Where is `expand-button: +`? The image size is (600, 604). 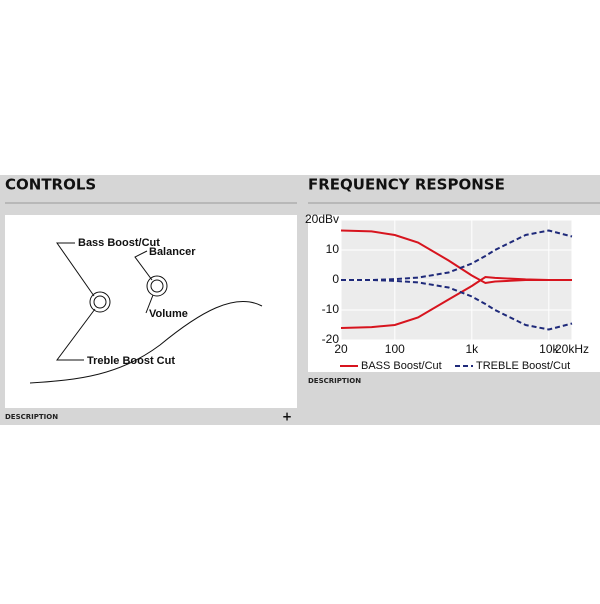 expand-button: + is located at coordinates (287, 417).